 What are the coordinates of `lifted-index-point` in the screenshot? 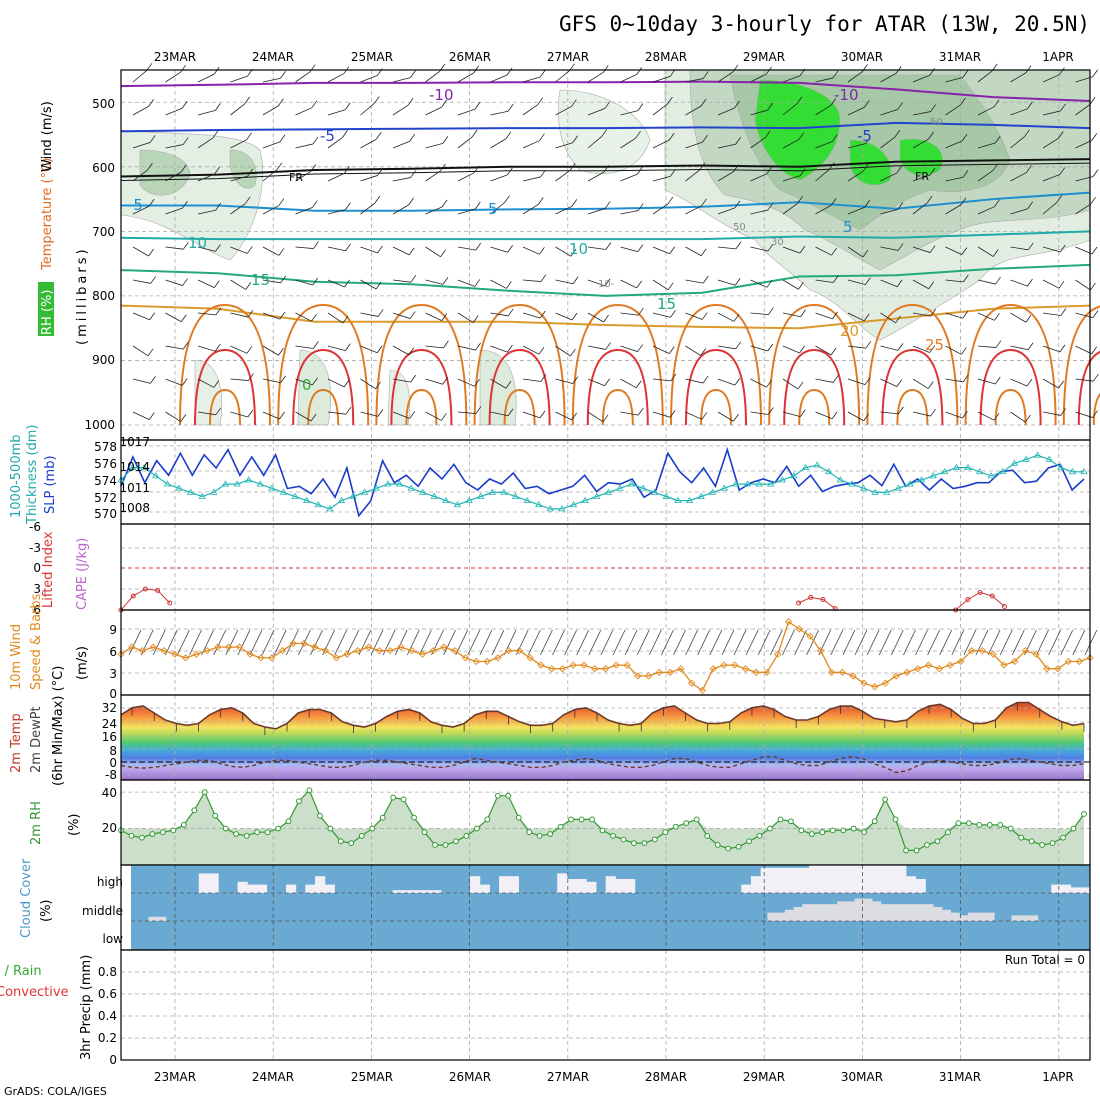 It's located at (811, 597).